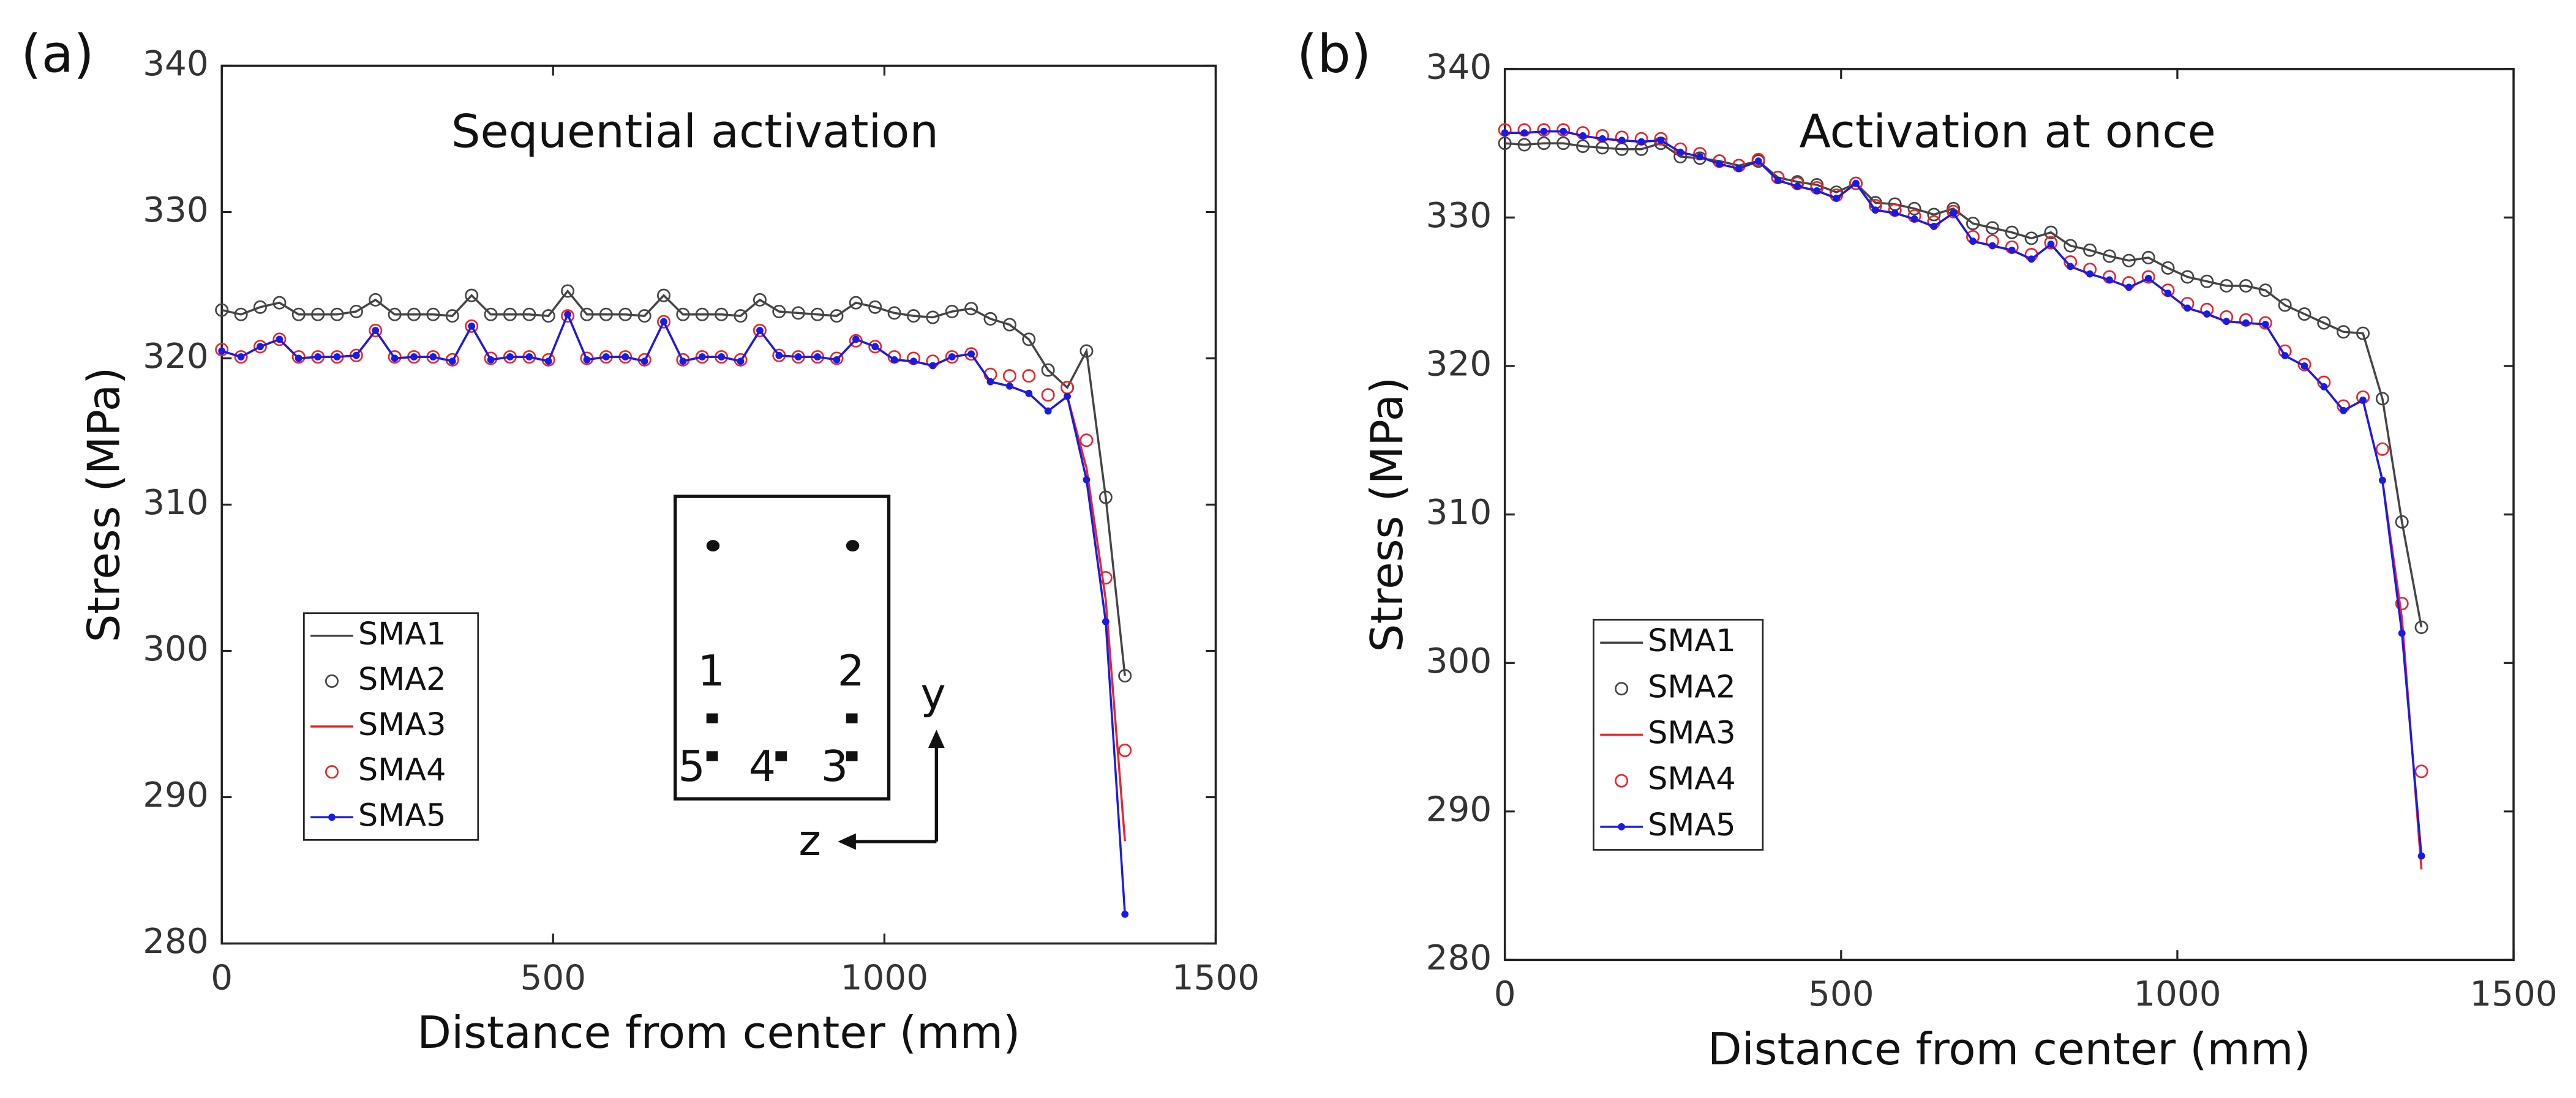  Describe the element at coordinates (695, 132) in the screenshot. I see `chart-title: Sequential activation` at that location.